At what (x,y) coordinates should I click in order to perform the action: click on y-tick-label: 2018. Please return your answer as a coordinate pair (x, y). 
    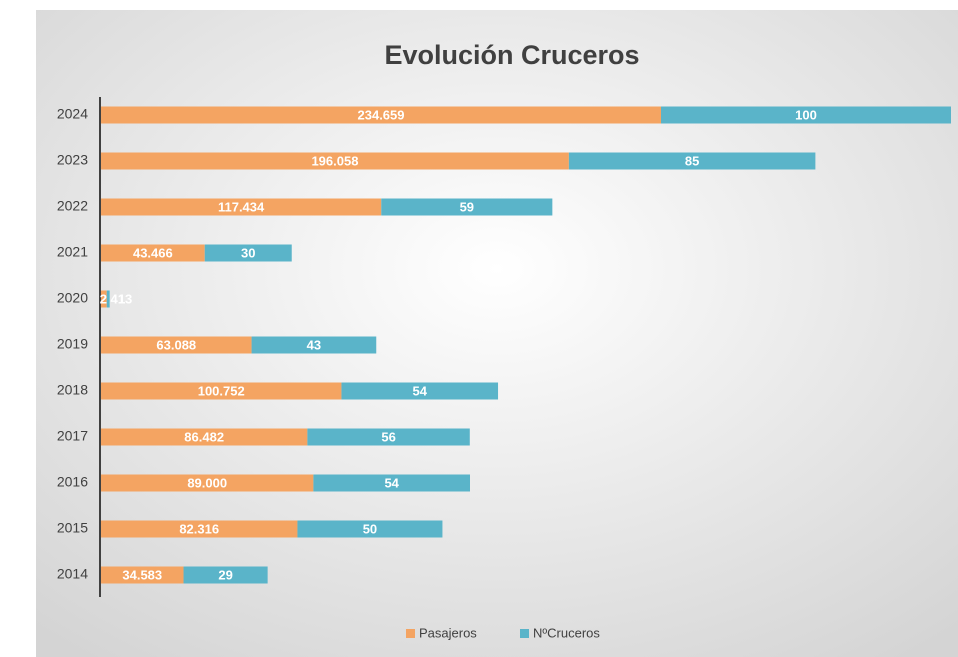
    Looking at the image, I should click on (72, 390).